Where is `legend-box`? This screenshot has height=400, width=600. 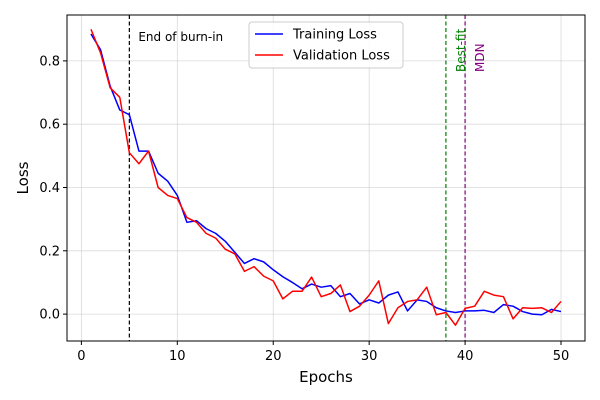
legend-box is located at coordinates (326, 45).